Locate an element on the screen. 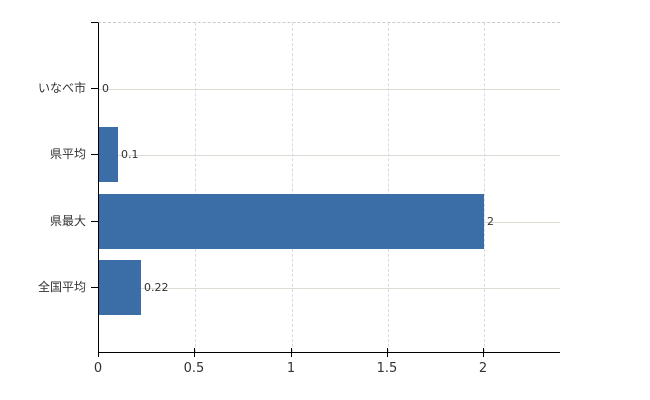 The image size is (650, 400). x-axis-tick-label: 2 is located at coordinates (483, 368).